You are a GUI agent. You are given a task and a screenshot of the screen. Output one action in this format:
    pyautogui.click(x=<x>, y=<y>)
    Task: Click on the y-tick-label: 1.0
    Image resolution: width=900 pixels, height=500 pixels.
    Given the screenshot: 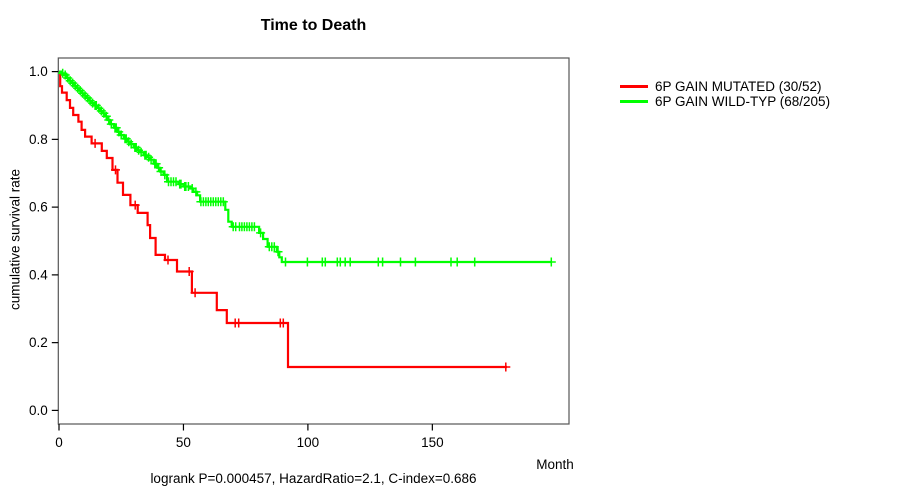 What is the action you would take?
    pyautogui.click(x=38, y=71)
    